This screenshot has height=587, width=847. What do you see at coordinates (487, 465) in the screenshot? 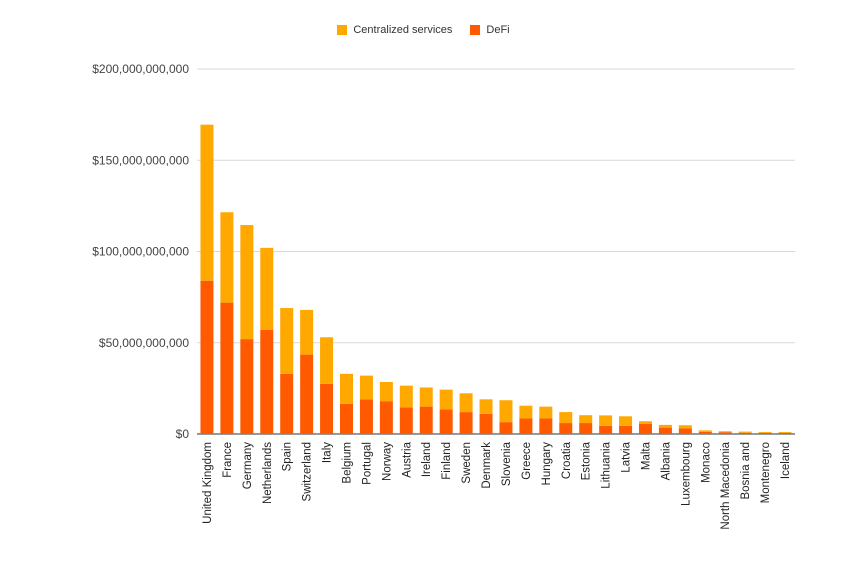
I see `x-category-label: Denmark` at bounding box center [487, 465].